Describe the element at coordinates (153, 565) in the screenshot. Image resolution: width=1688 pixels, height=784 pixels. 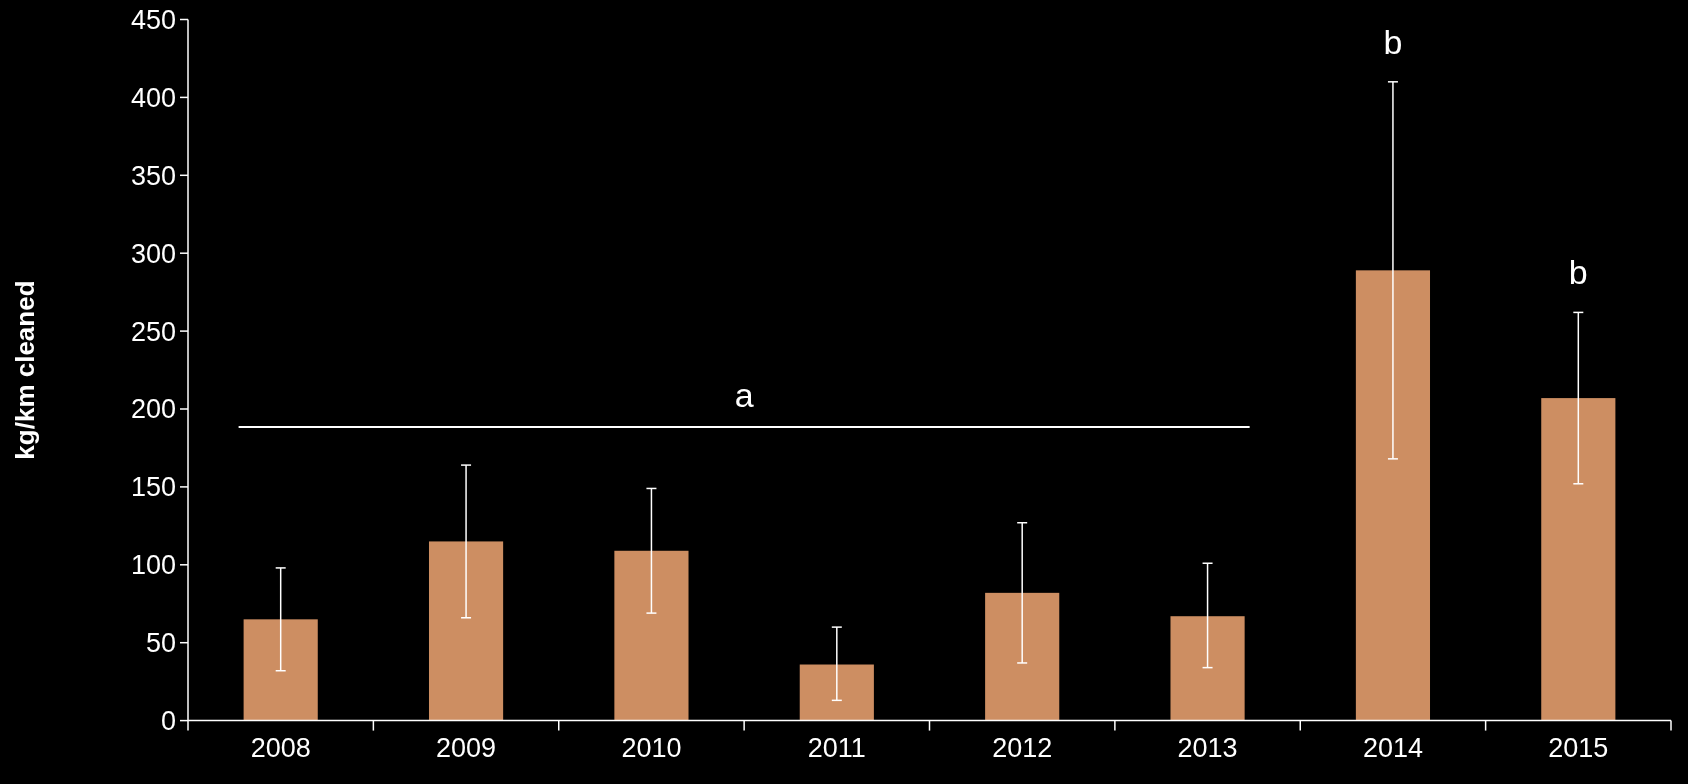
I see `y-tick-label: 100` at that location.